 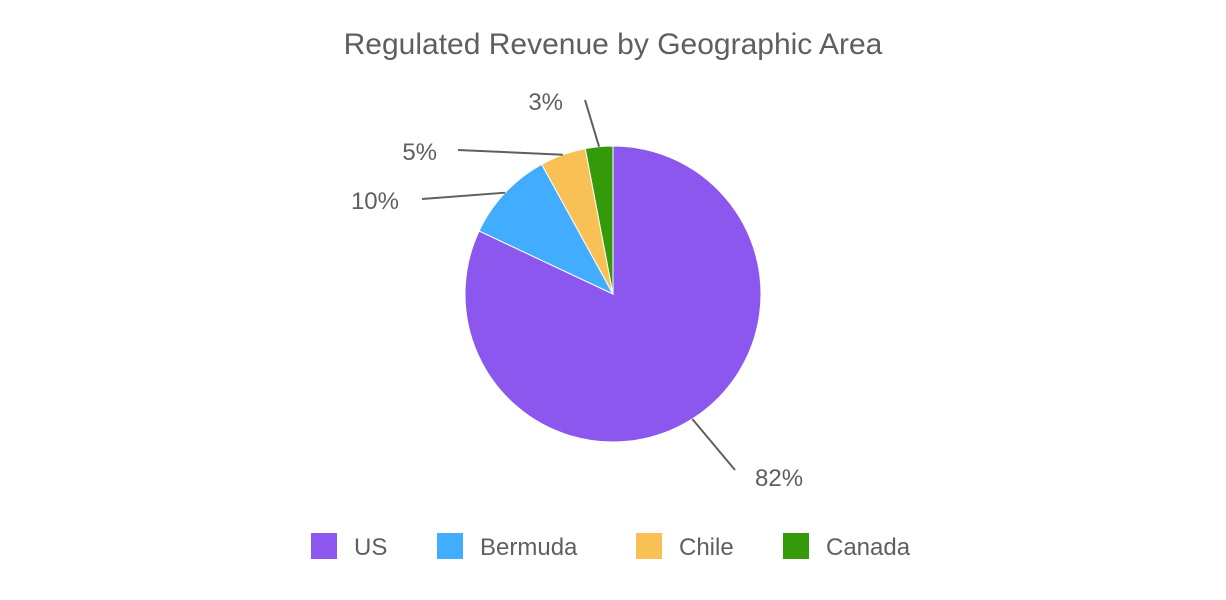 I want to click on leader-line-us, so click(x=713, y=444).